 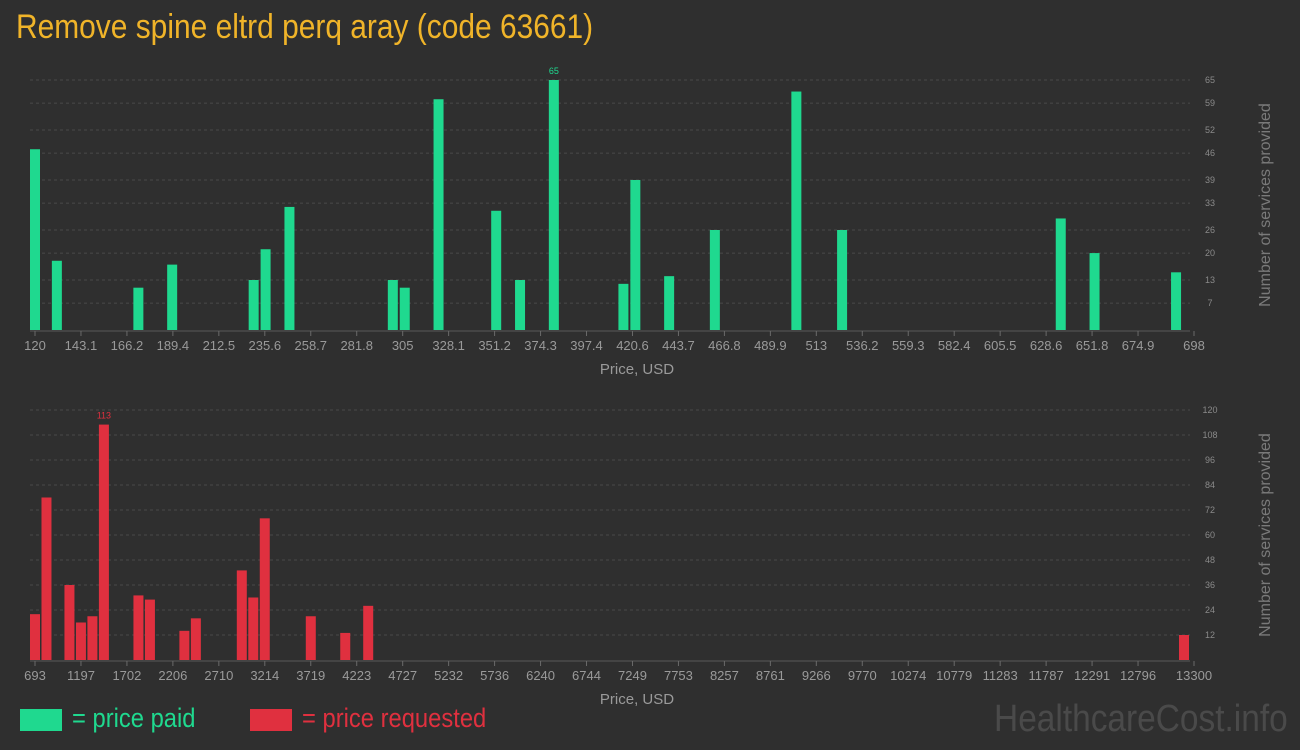 What do you see at coordinates (1092, 345) in the screenshot?
I see `x-tick-label: 651.8` at bounding box center [1092, 345].